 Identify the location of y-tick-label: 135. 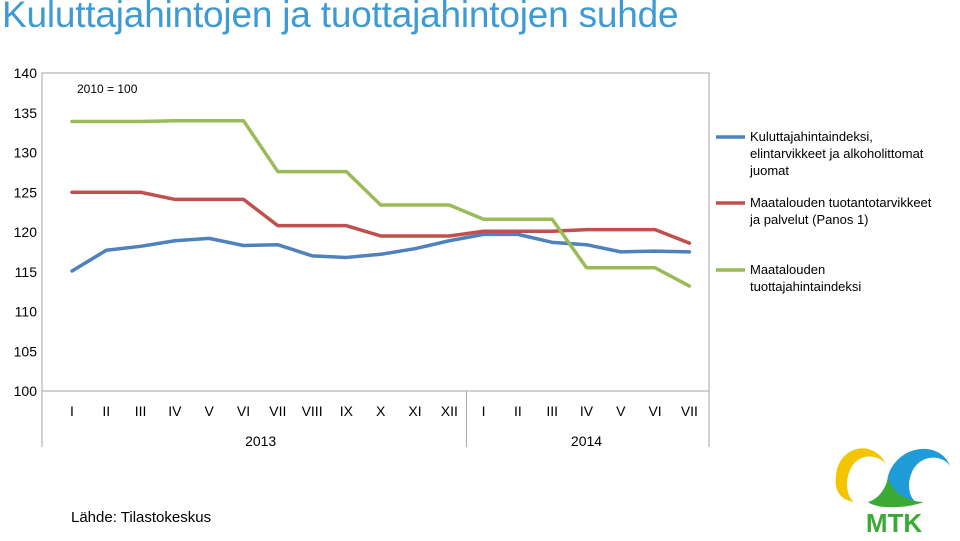
(26, 113).